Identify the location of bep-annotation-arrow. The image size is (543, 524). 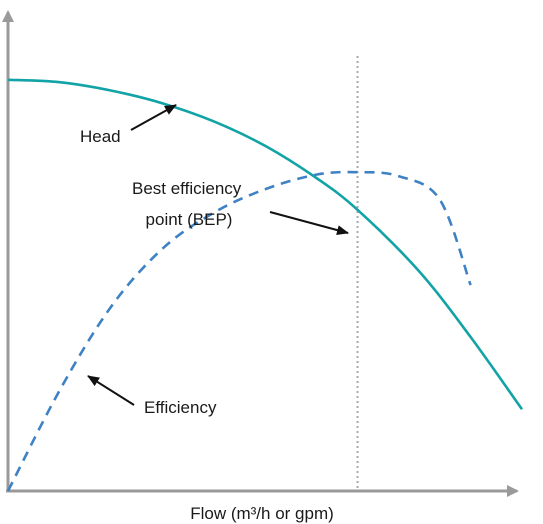
(309, 223).